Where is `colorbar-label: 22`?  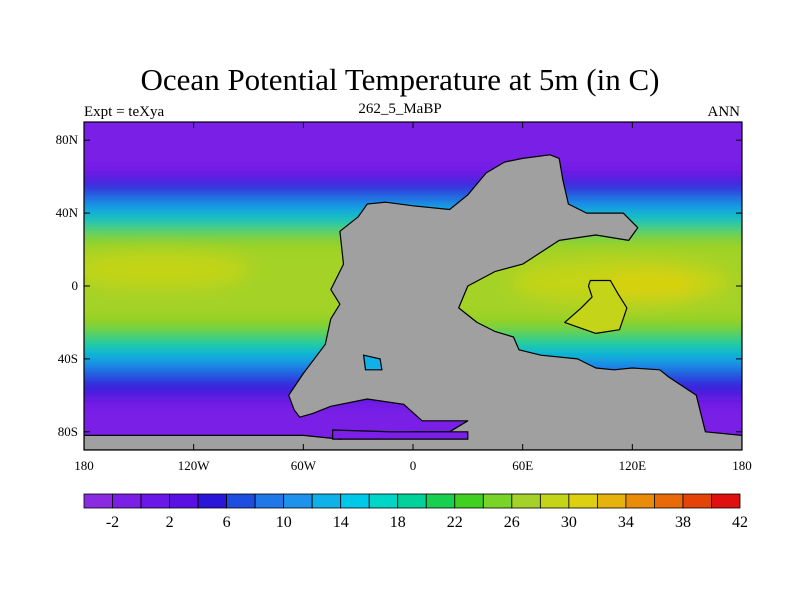 colorbar-label: 22 is located at coordinates (455, 522).